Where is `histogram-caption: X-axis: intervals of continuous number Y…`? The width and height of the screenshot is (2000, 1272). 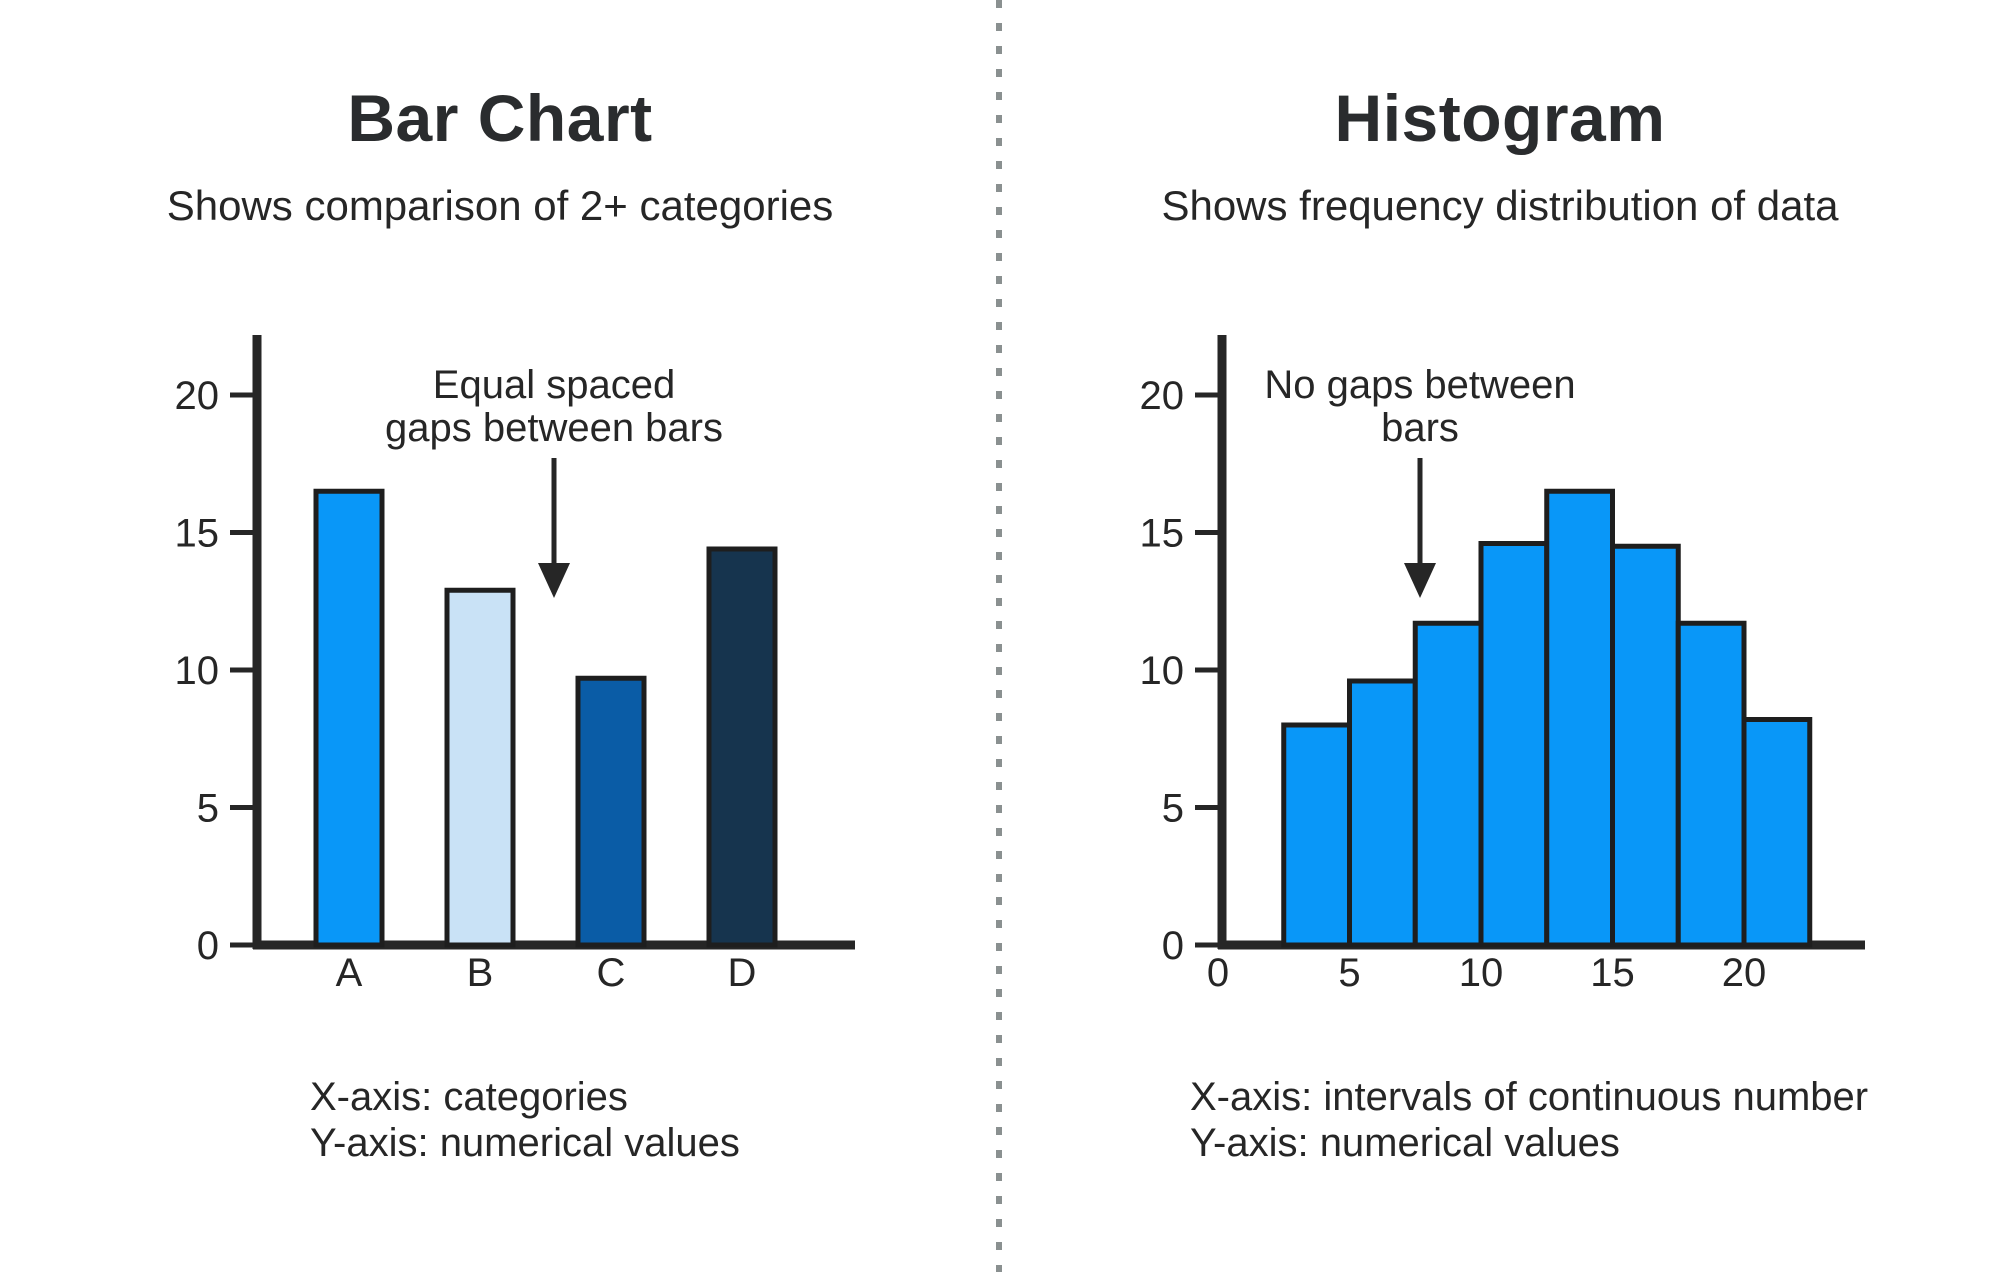
histogram-caption: X-axis: intervals of continuous number Y… is located at coordinates (1529, 1120).